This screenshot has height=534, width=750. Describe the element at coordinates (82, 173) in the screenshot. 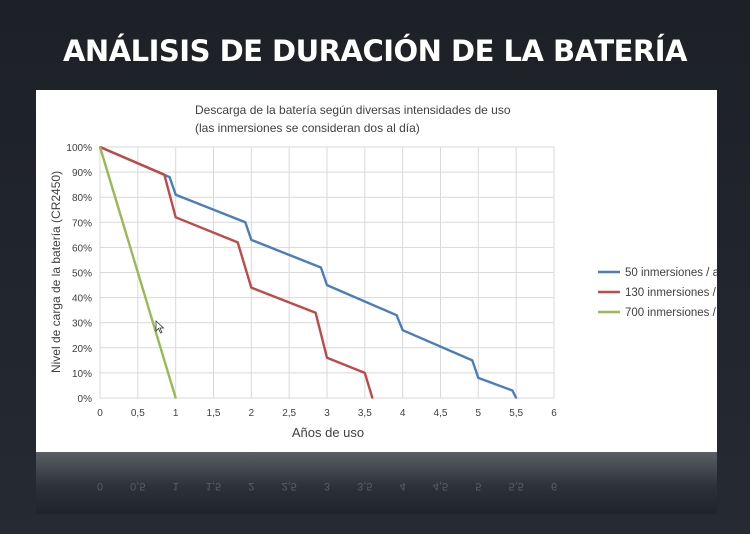

I see `y-tick-label: 90%` at that location.